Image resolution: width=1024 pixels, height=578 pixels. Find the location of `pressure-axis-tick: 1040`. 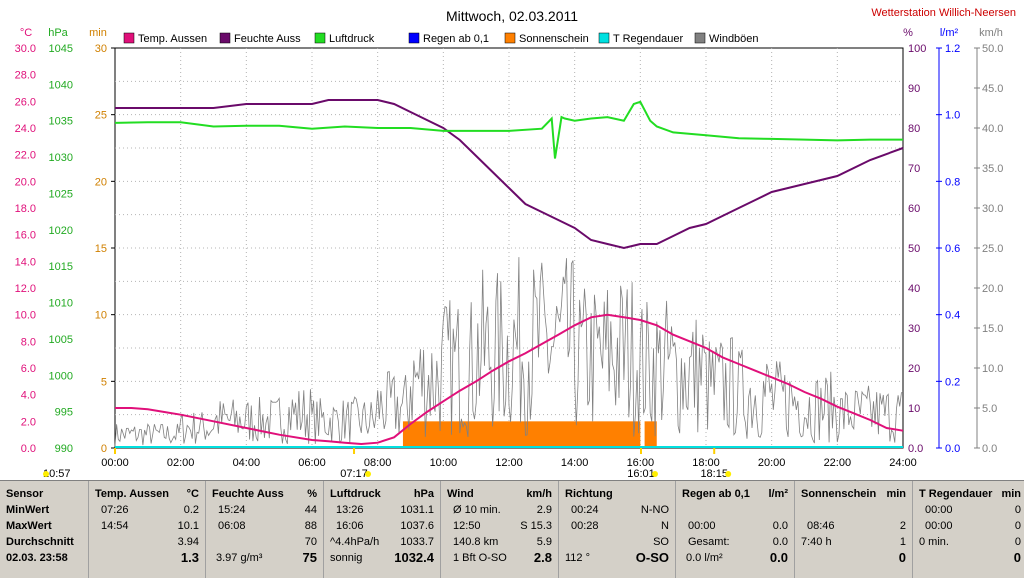

pressure-axis-tick: 1040 is located at coordinates (61, 85).